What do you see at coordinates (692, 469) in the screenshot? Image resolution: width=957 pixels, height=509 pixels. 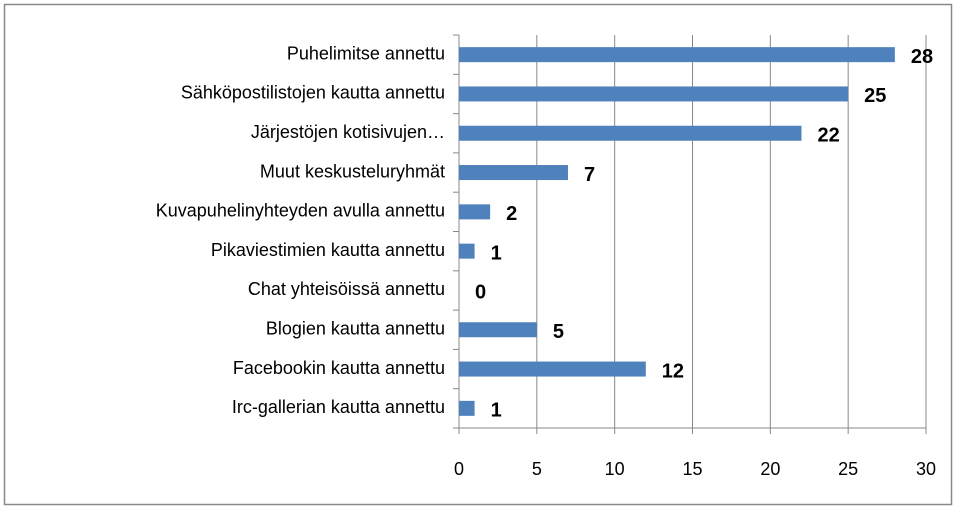 I see `x-tick-label: 15` at bounding box center [692, 469].